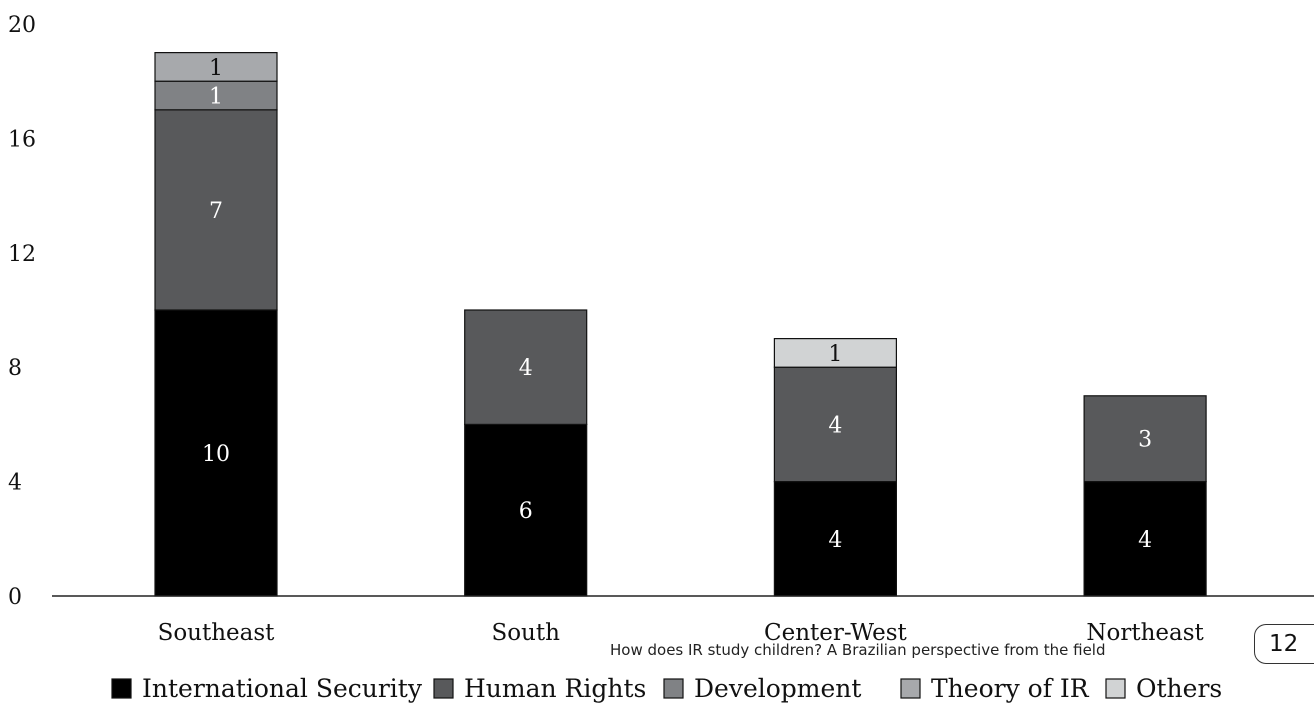  Describe the element at coordinates (15, 483) in the screenshot. I see `y-tick-label: 4` at that location.